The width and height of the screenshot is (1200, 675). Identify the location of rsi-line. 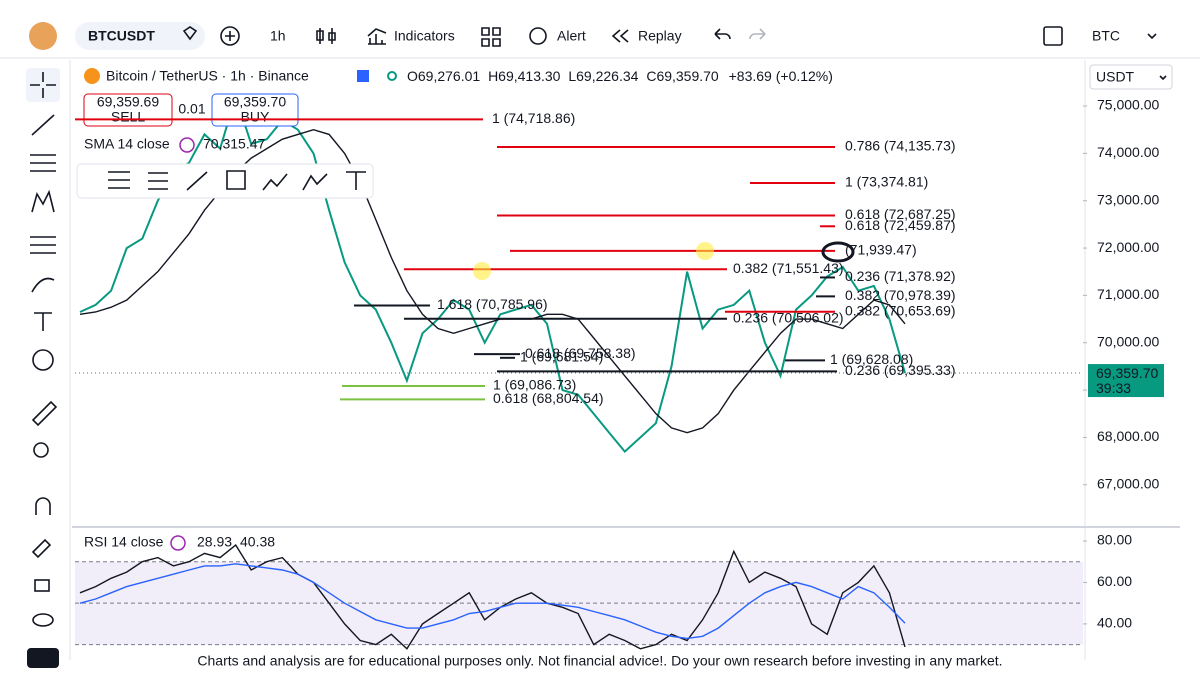
(492, 597).